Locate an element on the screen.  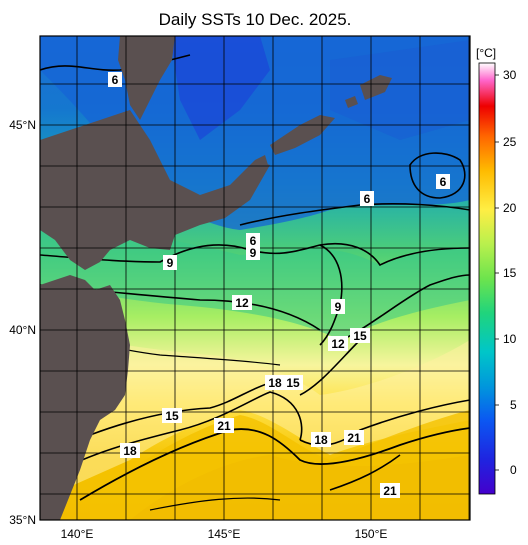
legend-ticks is located at coordinates (497, 272).